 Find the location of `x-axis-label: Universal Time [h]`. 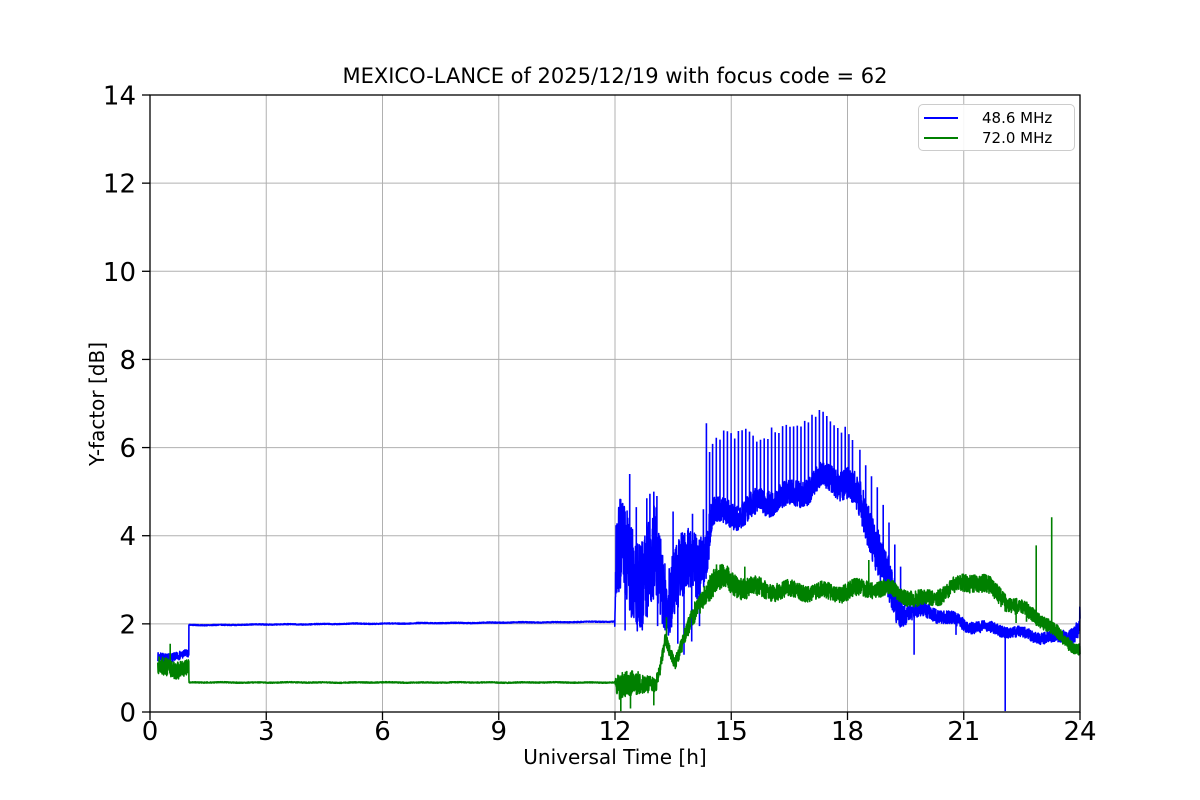

x-axis-label: Universal Time [h] is located at coordinates (615, 757).